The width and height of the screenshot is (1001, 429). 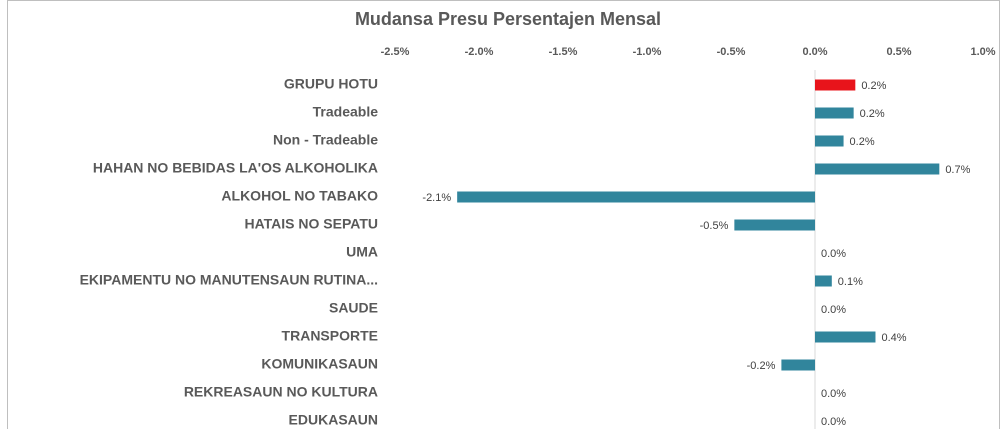 What do you see at coordinates (647, 52) in the screenshot?
I see `x-tick-label: -1.0%` at bounding box center [647, 52].